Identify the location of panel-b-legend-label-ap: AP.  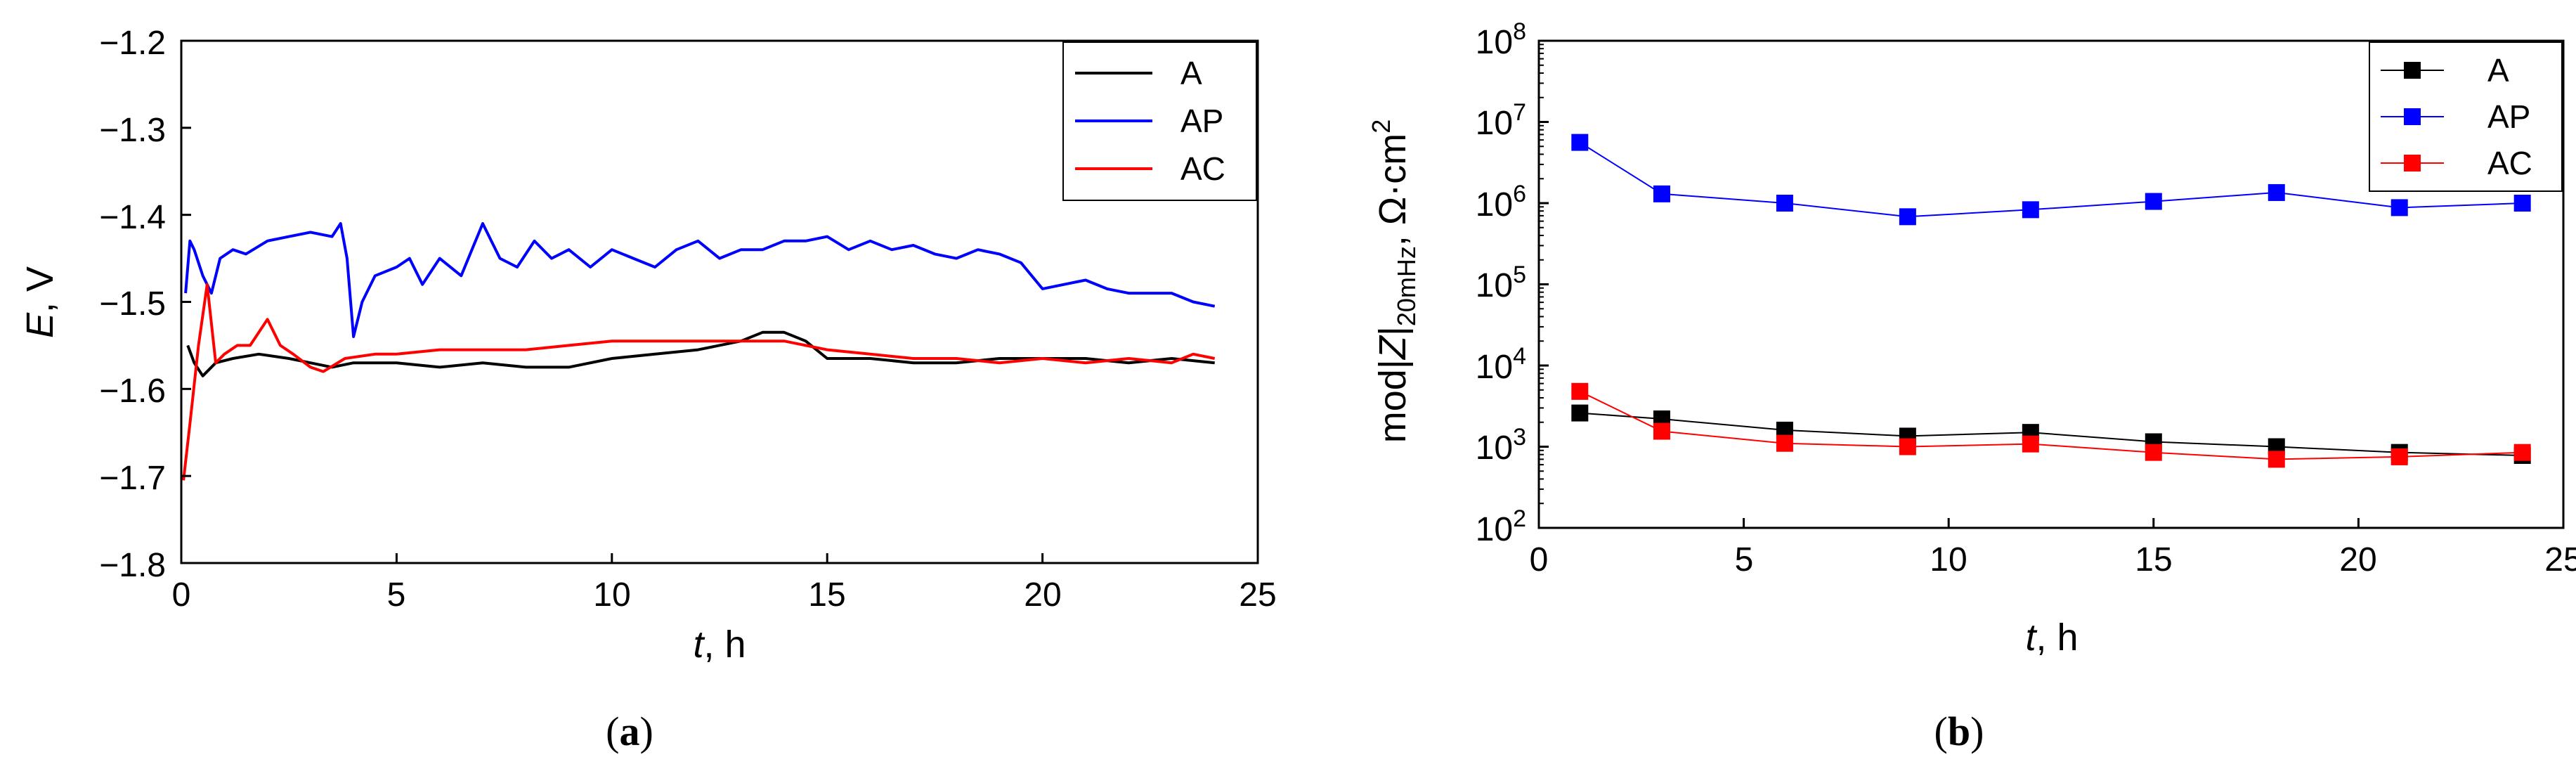
(2508, 116).